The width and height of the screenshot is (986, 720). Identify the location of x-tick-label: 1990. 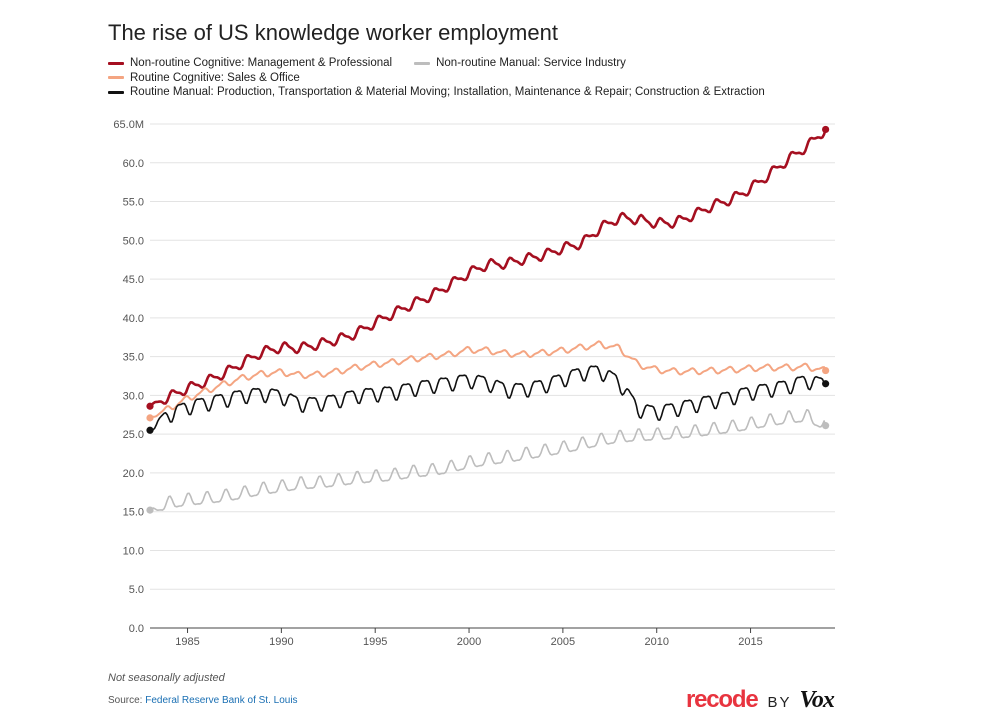
(281, 642).